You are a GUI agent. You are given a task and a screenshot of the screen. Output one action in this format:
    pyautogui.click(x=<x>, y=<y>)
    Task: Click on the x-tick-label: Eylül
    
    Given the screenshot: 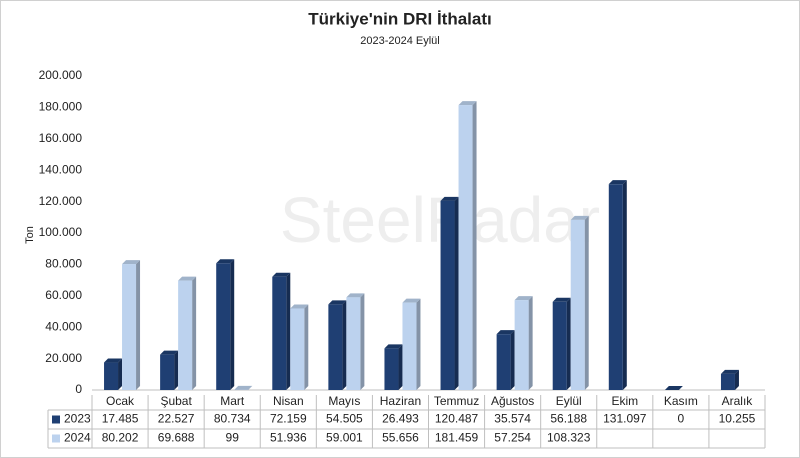 What is the action you would take?
    pyautogui.click(x=569, y=401)
    